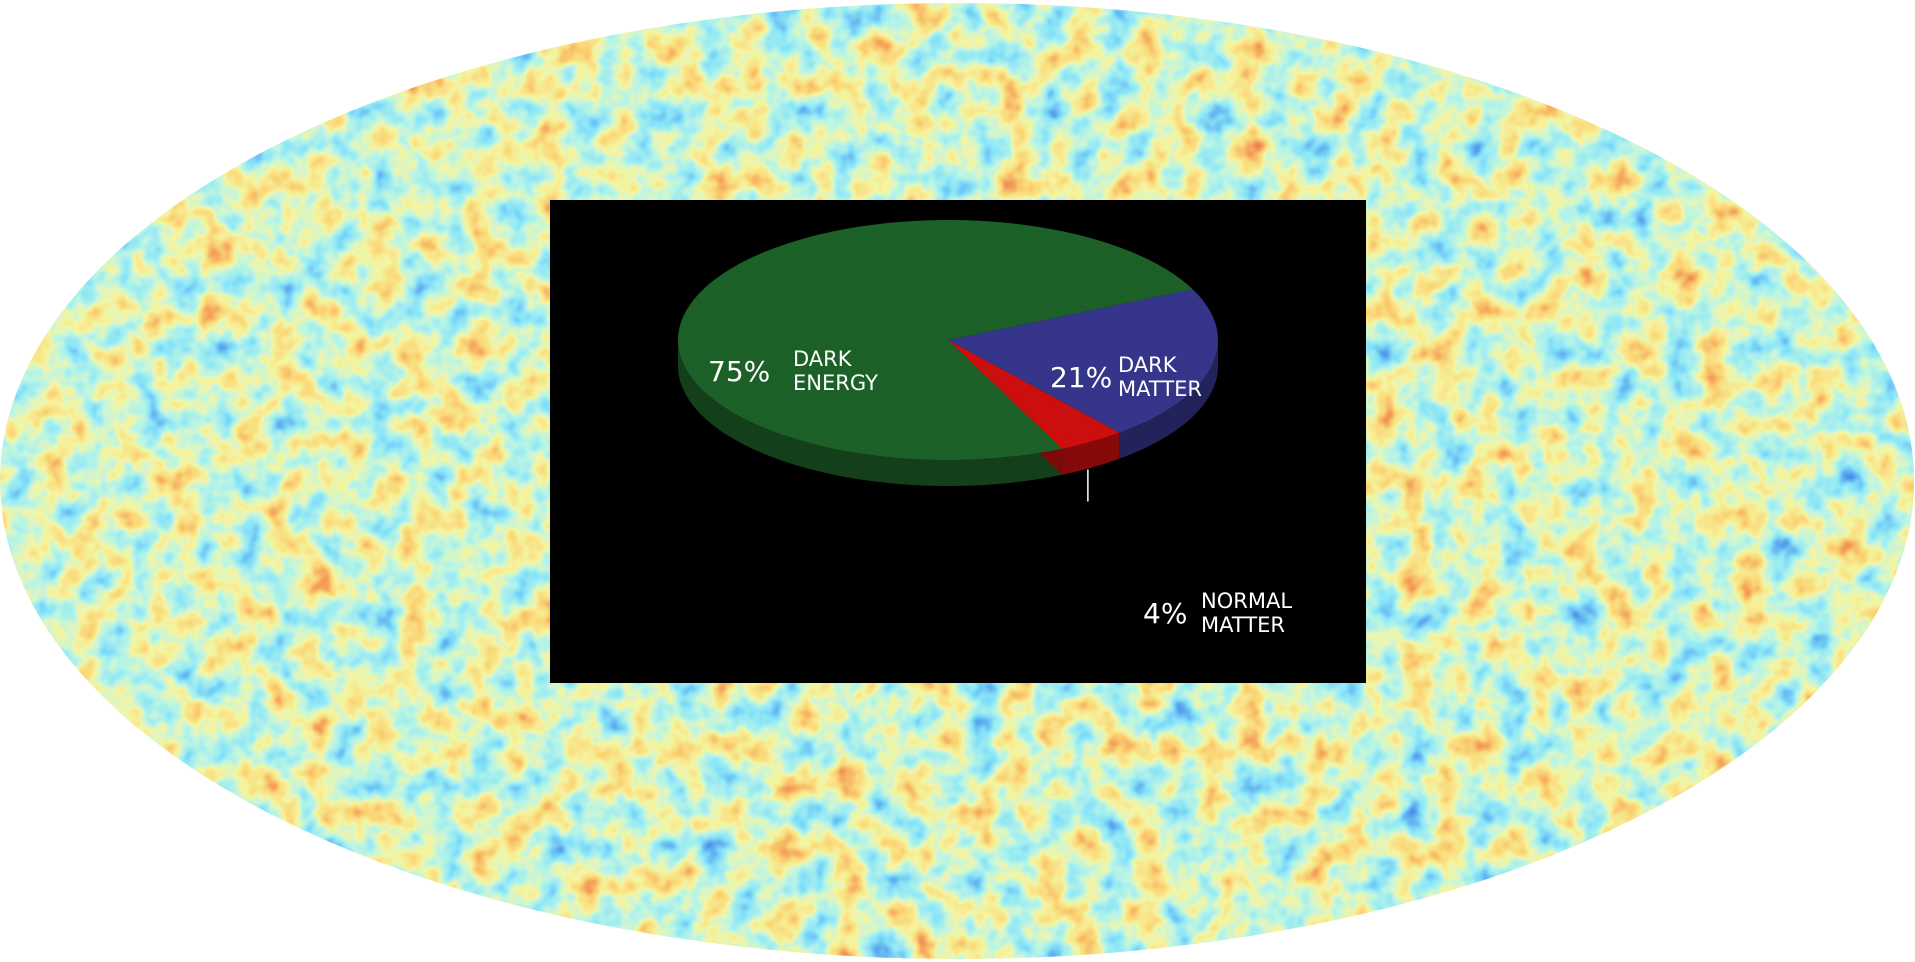  I want to click on normal-matter-label-line2: MATTER, so click(1243, 625).